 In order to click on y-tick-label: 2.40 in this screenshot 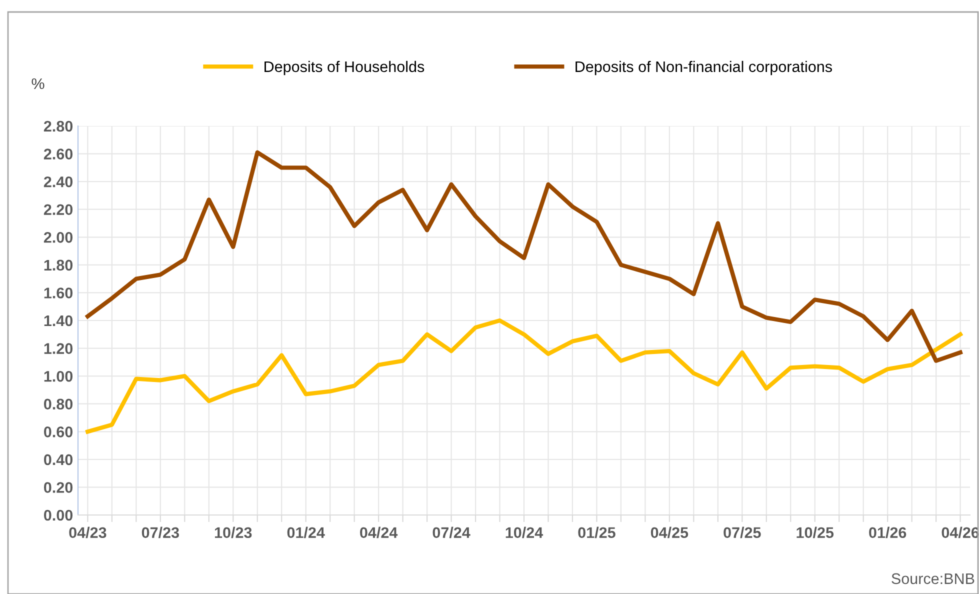, I will do `click(58, 182)`.